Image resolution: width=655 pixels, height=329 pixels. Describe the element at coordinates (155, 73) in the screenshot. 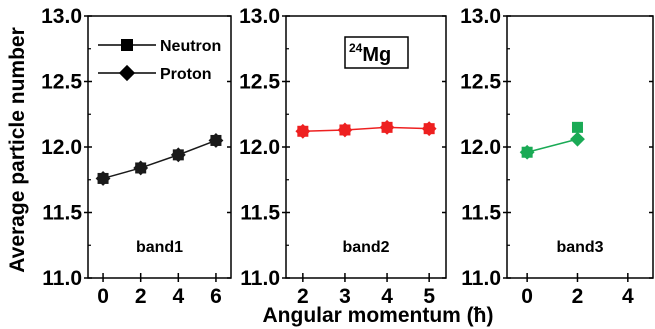

I see `legend-entry-proton: Proton` at that location.